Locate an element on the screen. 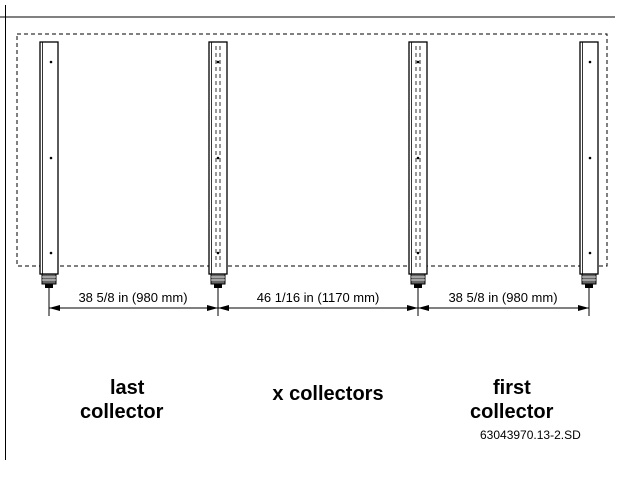 This screenshot has width=626, height=477. figure-code: 63043970.13-2.SD is located at coordinates (530, 435).